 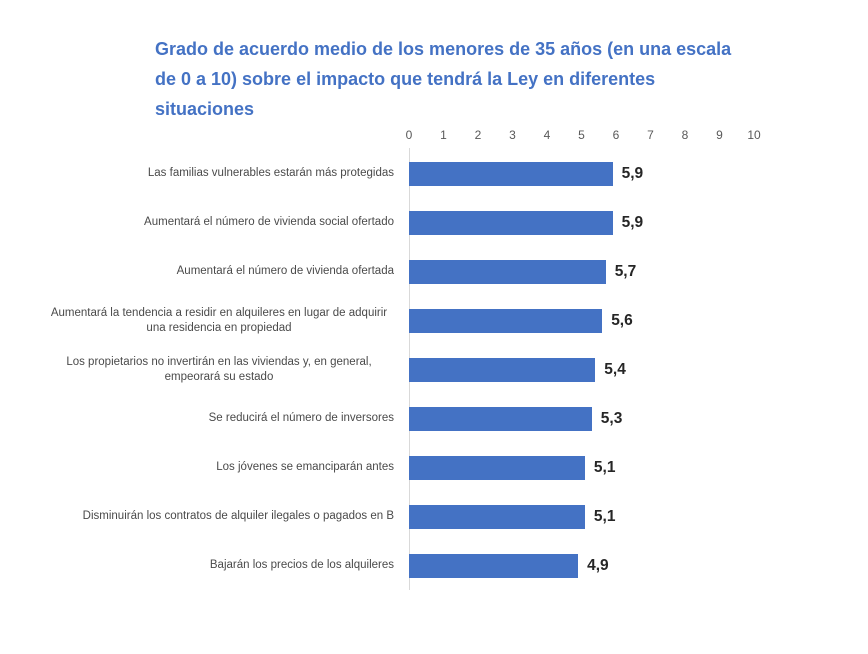 What do you see at coordinates (409, 135) in the screenshot?
I see `x-axis-tick-label: 0` at bounding box center [409, 135].